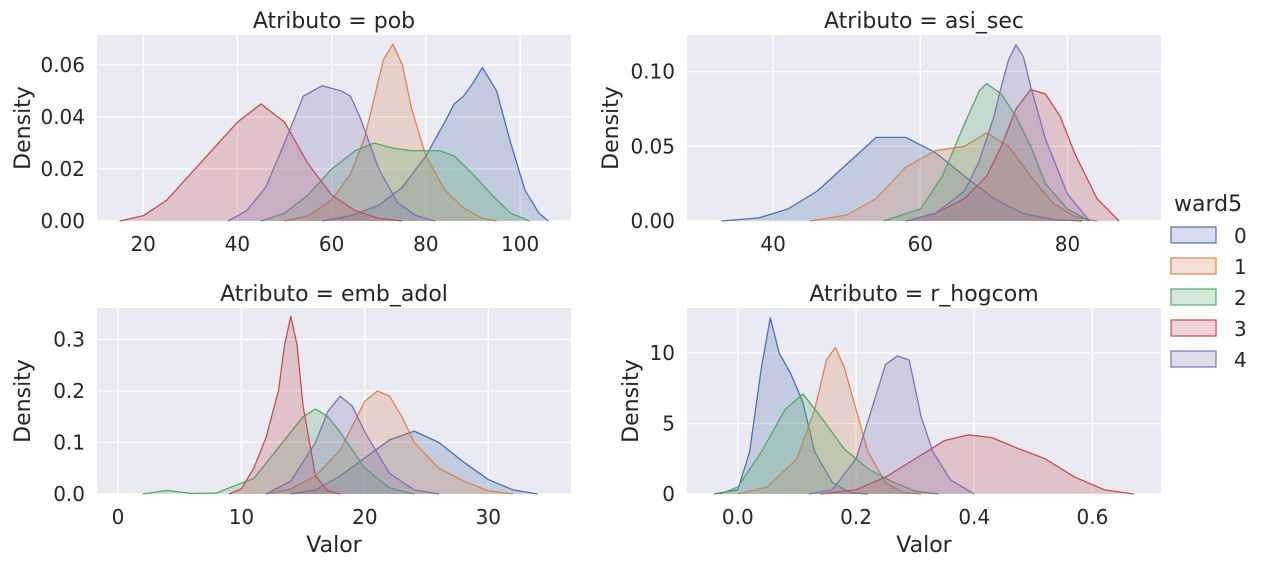 The width and height of the screenshot is (1267, 566). What do you see at coordinates (1240, 360) in the screenshot?
I see `legend-label: 4` at bounding box center [1240, 360].